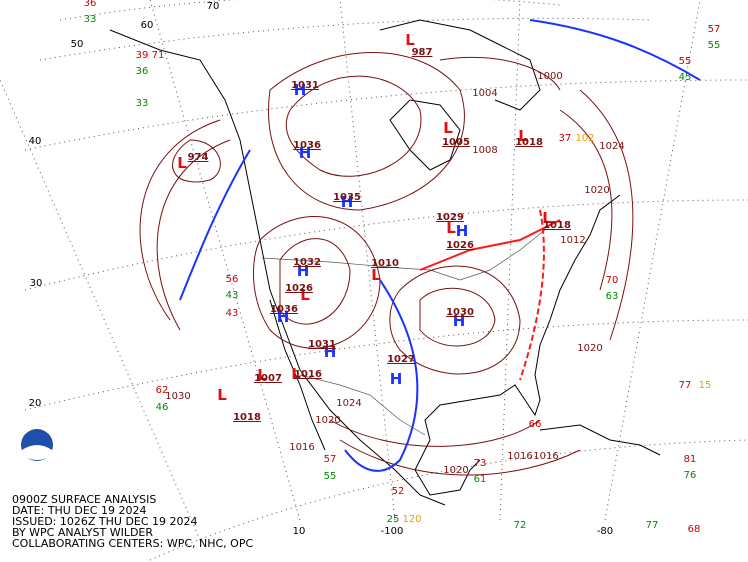 The height and width of the screenshot is (562, 748). Describe the element at coordinates (398, 491) in the screenshot. I see `station-value: 52` at that location.